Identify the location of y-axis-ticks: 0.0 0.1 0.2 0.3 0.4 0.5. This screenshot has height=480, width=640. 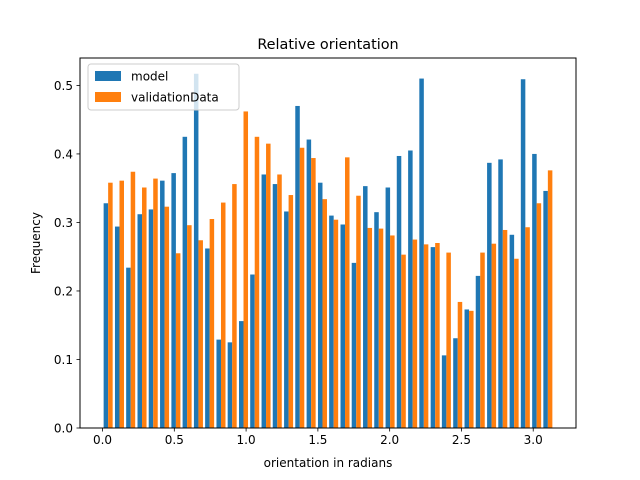
(67, 257).